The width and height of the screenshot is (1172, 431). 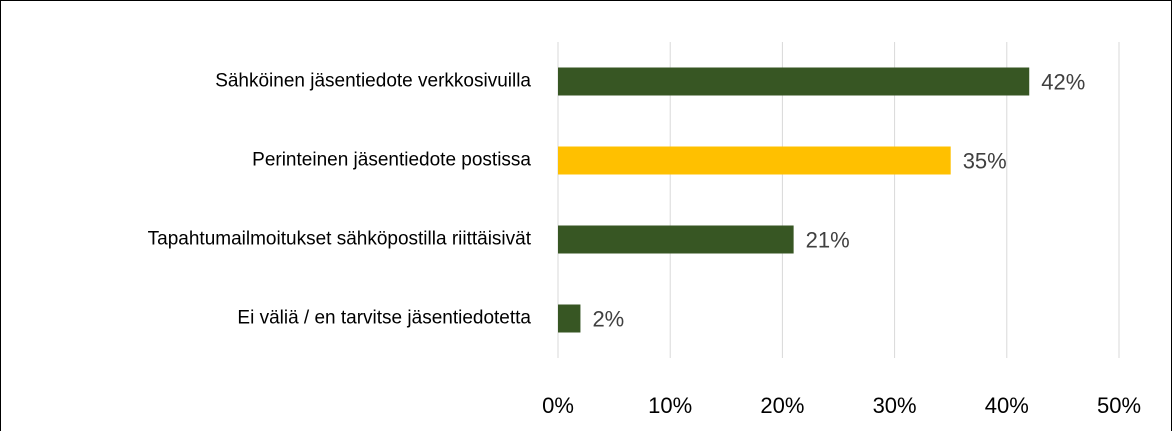 I want to click on x-tick-label: 40%, so click(x=1007, y=405).